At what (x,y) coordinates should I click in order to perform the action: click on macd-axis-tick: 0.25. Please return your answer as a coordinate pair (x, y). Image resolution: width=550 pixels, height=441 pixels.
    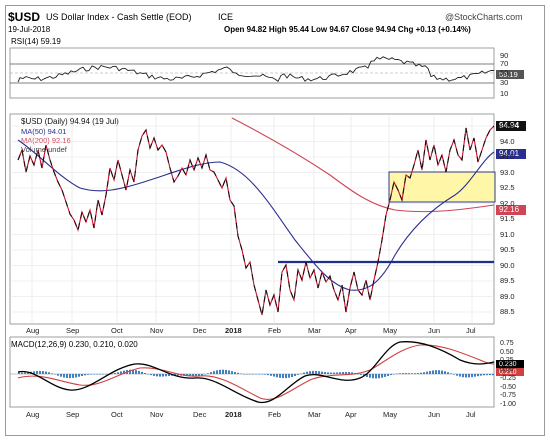
    Looking at the image, I should click on (507, 361).